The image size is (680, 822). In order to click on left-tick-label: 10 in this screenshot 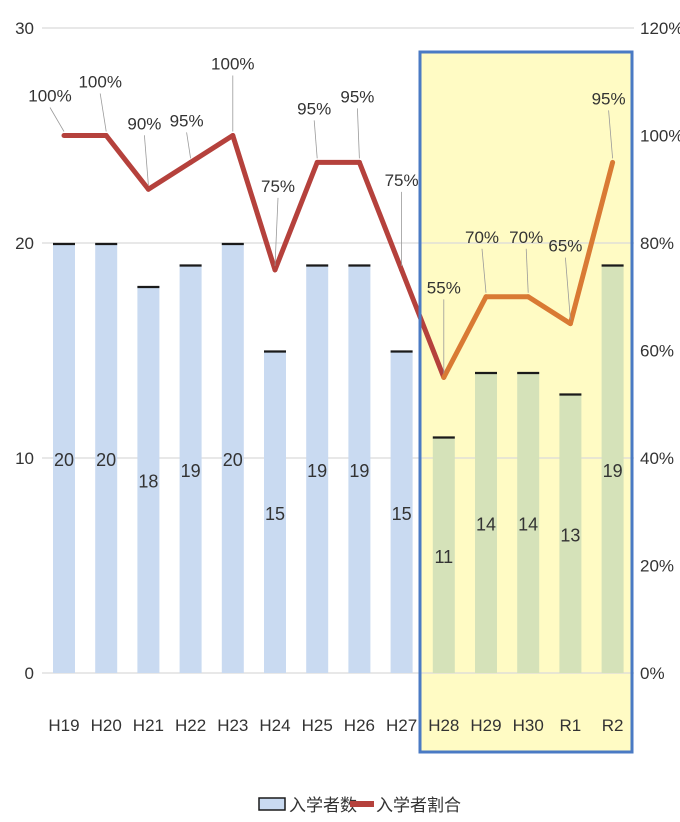, I will do `click(24, 458)`.